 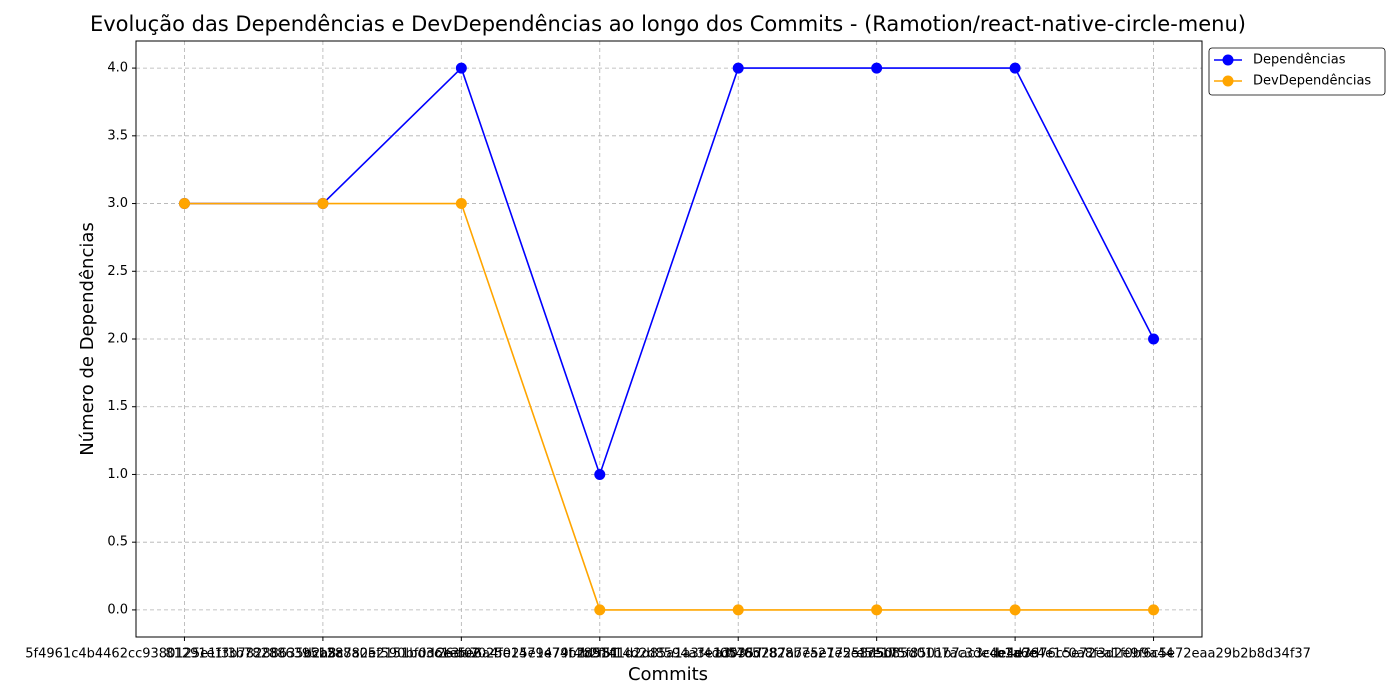 What do you see at coordinates (117, 135) in the screenshot?
I see `y-tick-label: 3.5` at bounding box center [117, 135].